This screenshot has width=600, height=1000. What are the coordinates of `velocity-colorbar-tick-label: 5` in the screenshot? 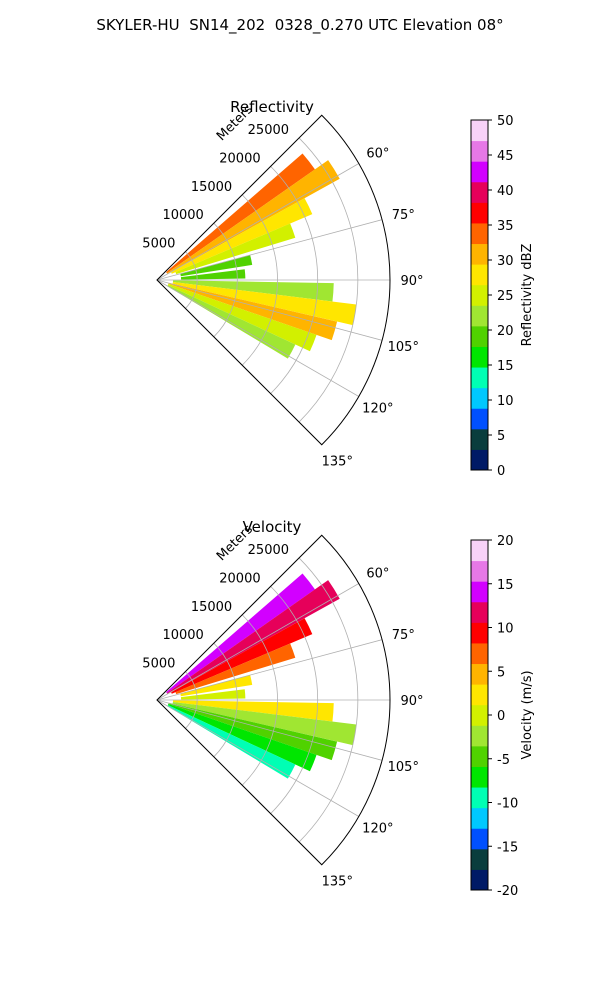 It's located at (501, 672).